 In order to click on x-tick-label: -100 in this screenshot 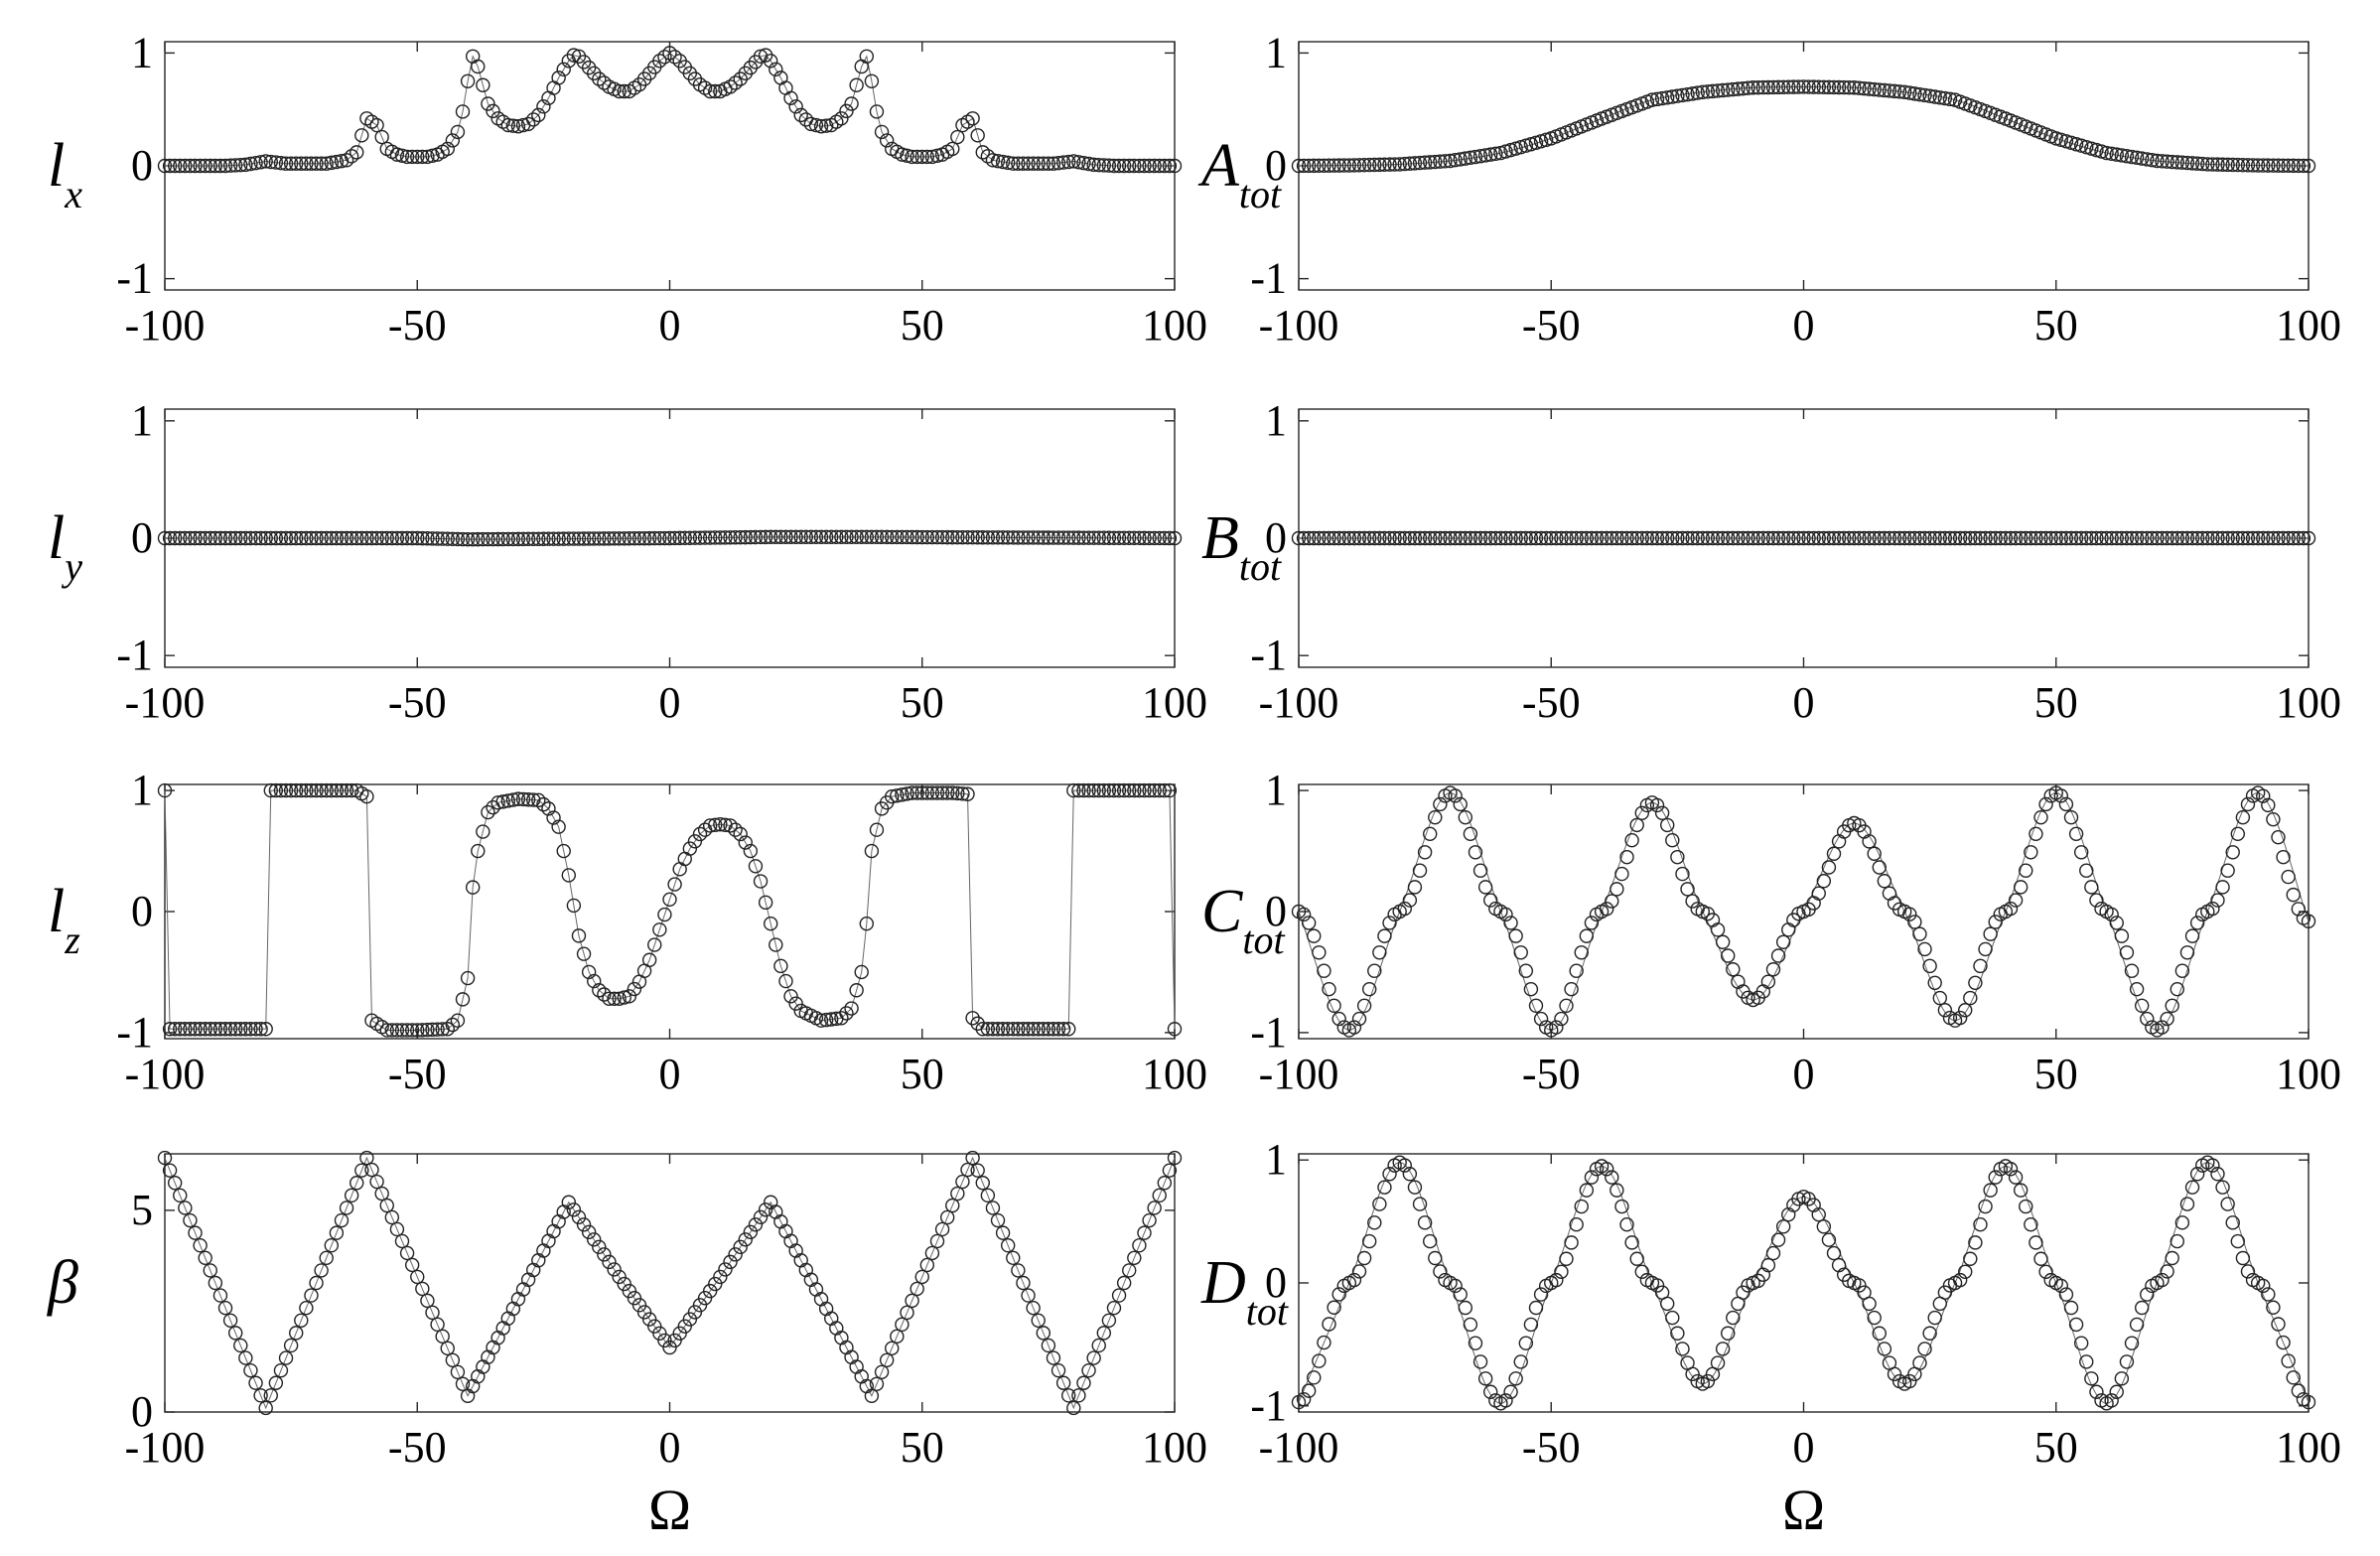, I will do `click(1299, 1447)`.